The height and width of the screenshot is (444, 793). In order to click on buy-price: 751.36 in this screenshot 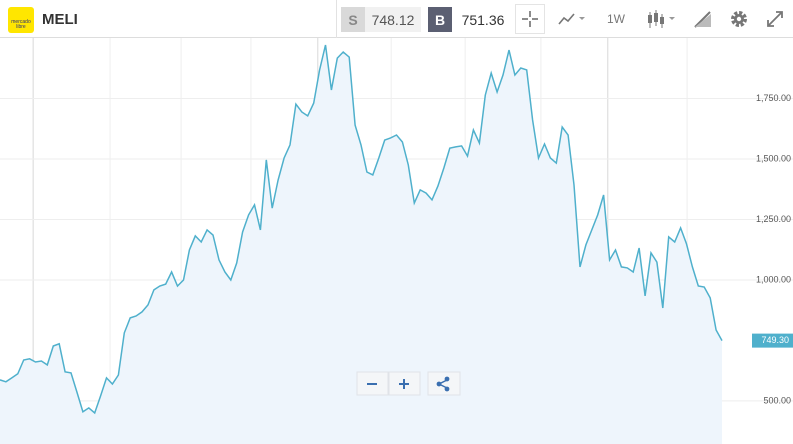, I will do `click(483, 19)`.